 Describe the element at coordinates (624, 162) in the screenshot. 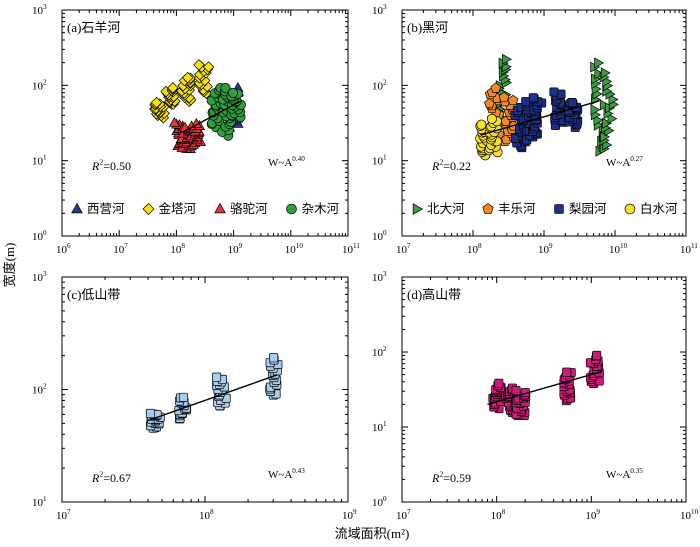

I see `power-law-label: W~A0.27` at that location.